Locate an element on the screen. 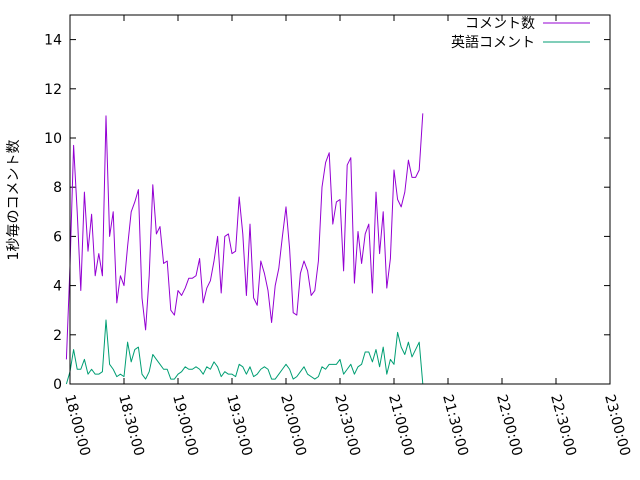 The width and height of the screenshot is (640, 480). y-tick-label: 8 is located at coordinates (57, 188).